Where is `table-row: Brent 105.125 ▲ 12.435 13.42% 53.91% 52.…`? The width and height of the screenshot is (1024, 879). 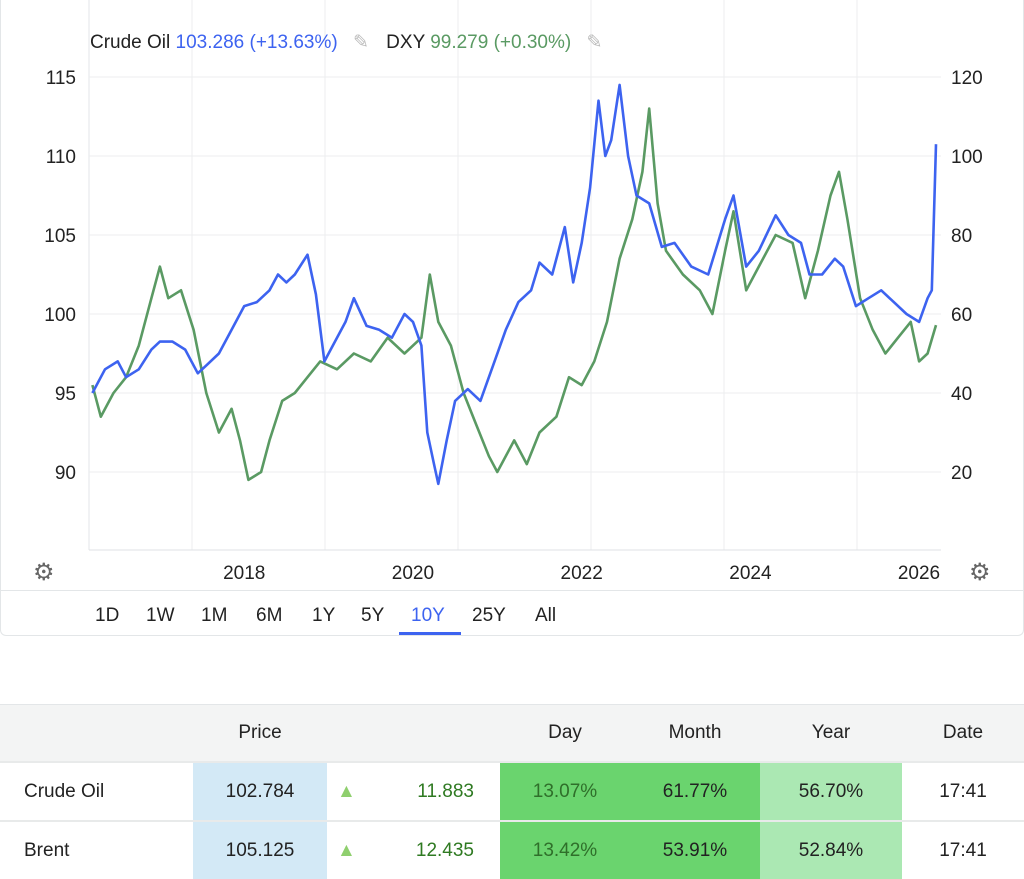 table-row: Brent 105.125 ▲ 12.435 13.42% 53.91% 52.… is located at coordinates (512, 849).